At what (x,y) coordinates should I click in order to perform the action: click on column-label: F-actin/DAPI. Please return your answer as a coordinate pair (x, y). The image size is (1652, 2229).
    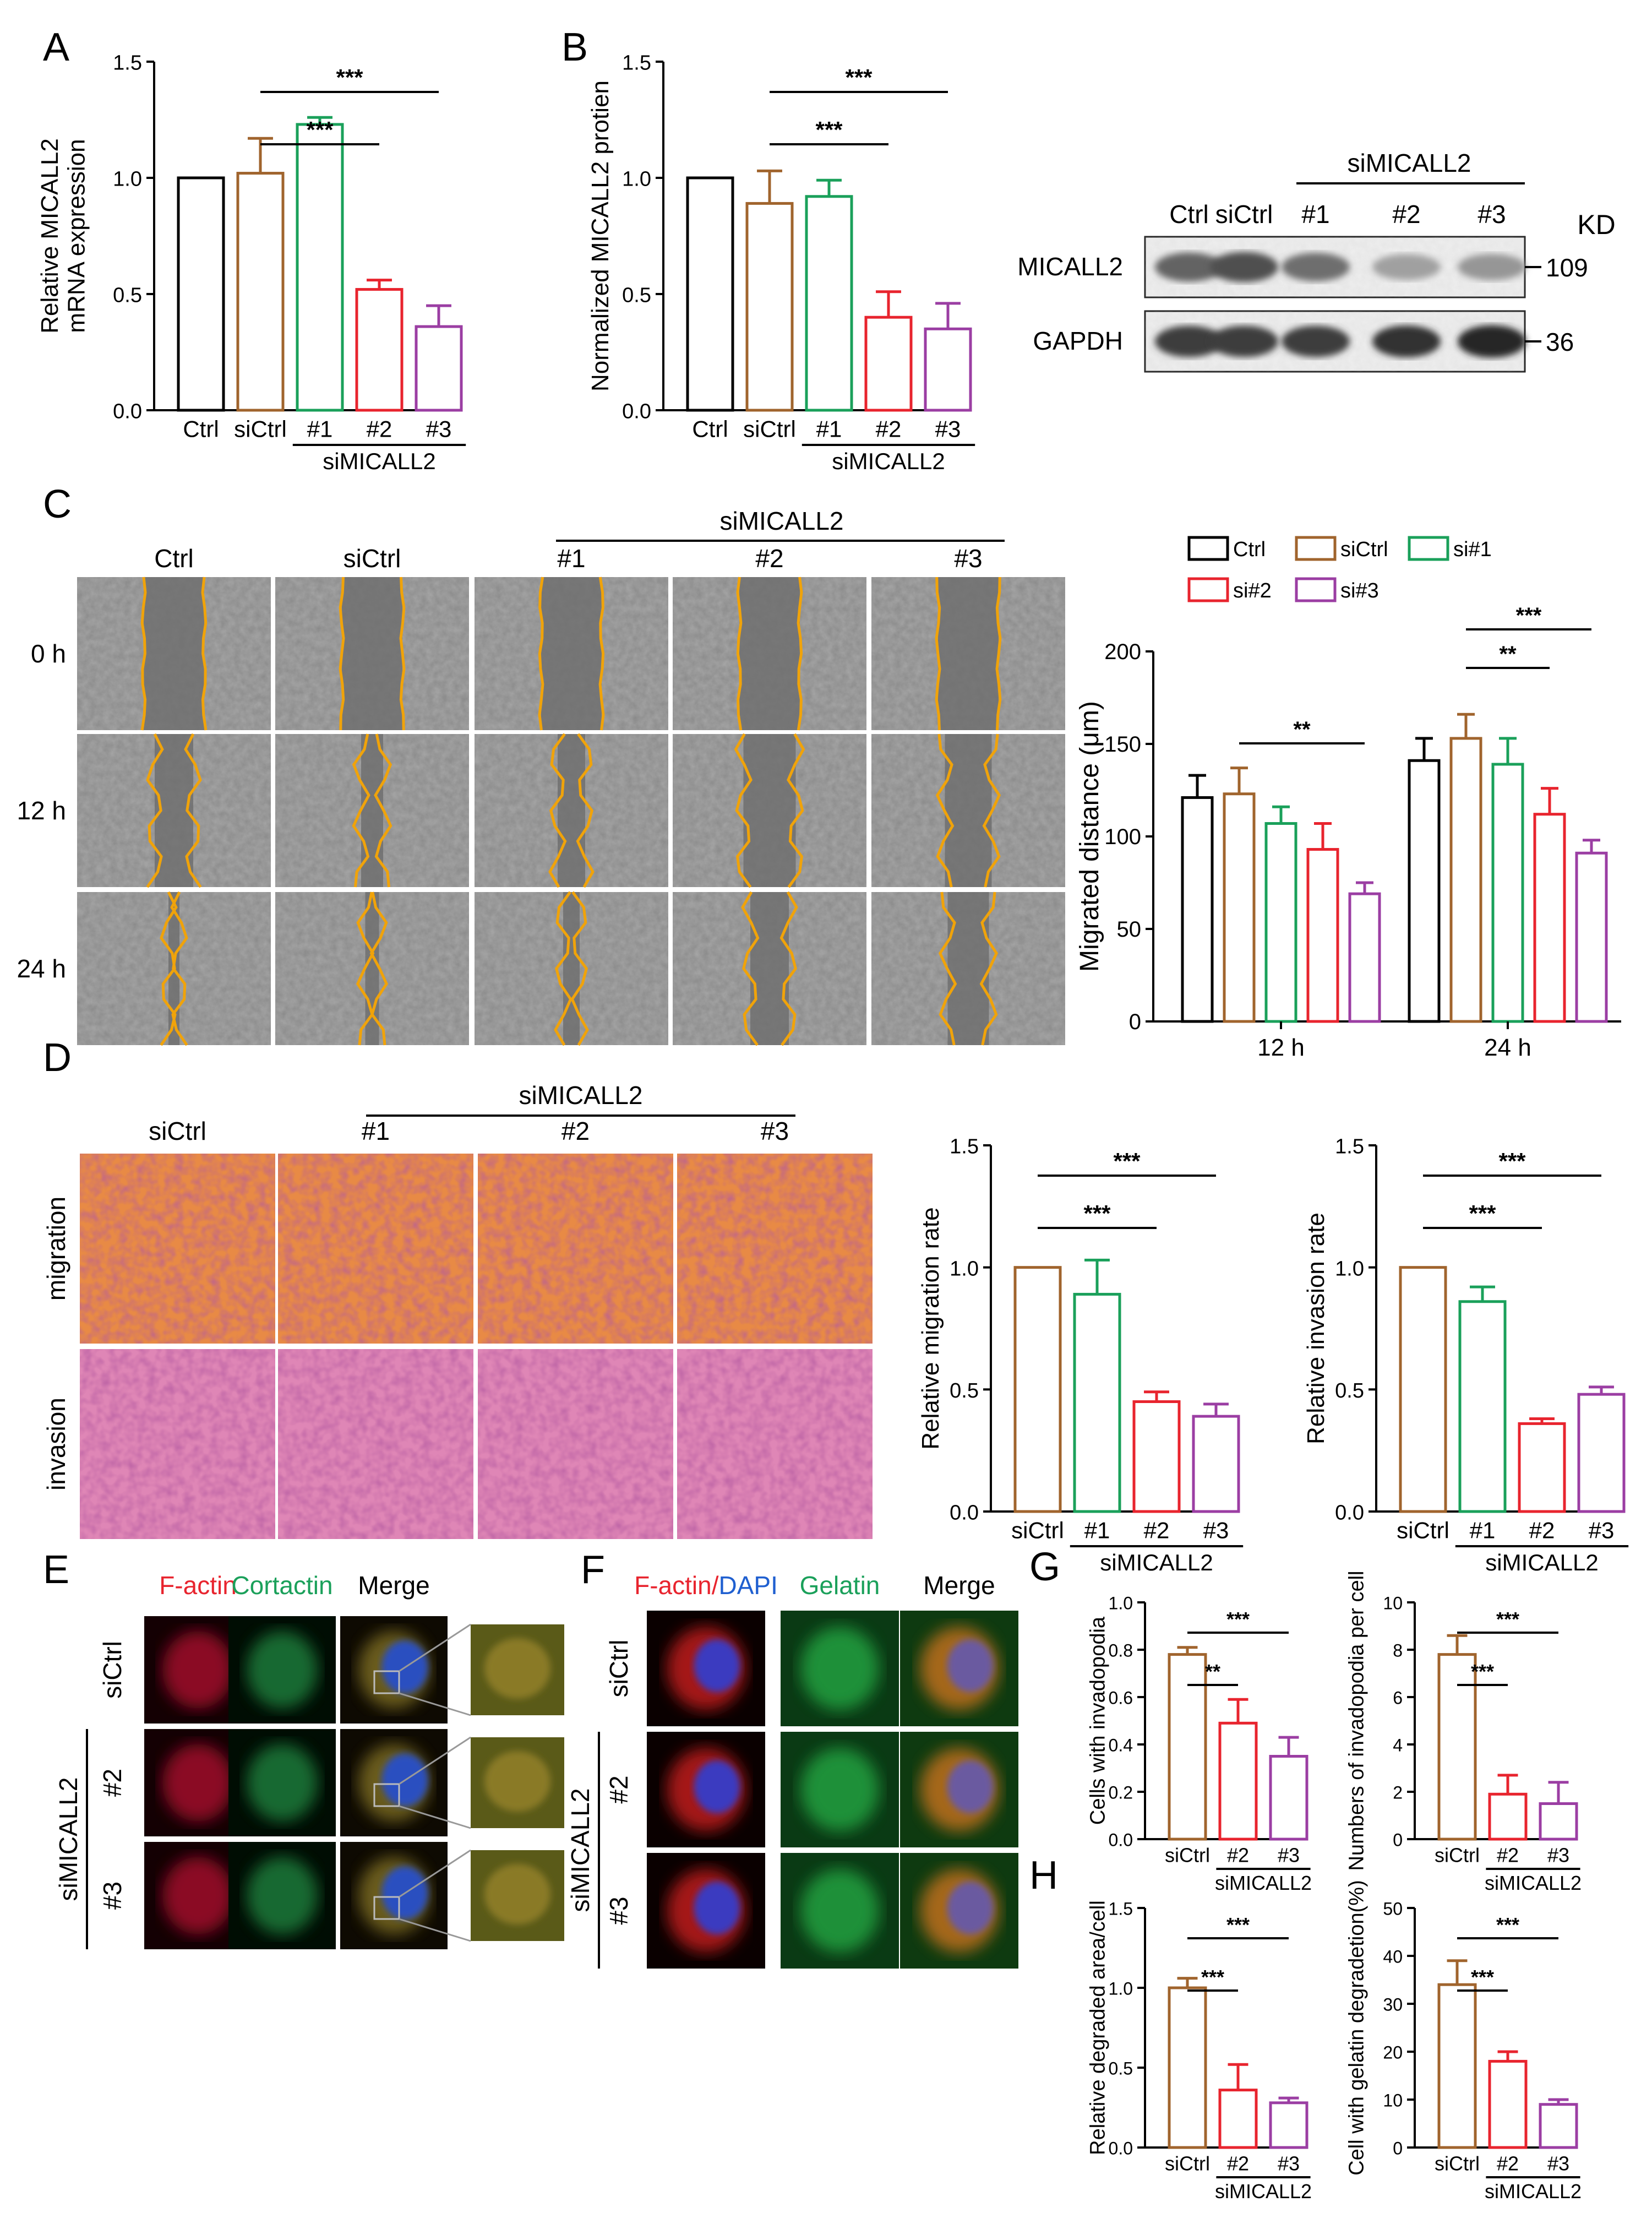
    Looking at the image, I should click on (706, 1585).